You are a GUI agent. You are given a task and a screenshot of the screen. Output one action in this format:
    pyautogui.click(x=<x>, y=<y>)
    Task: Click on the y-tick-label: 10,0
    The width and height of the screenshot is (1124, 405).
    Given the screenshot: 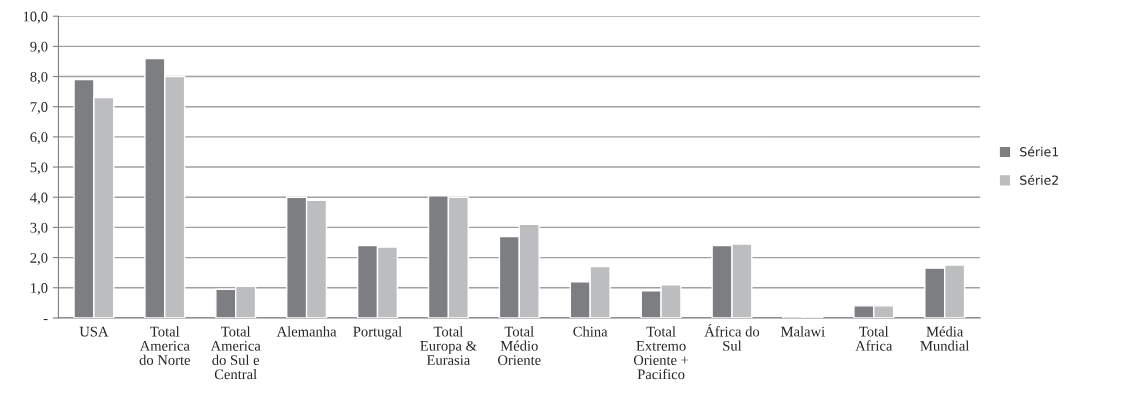 What is the action you would take?
    pyautogui.click(x=35, y=17)
    